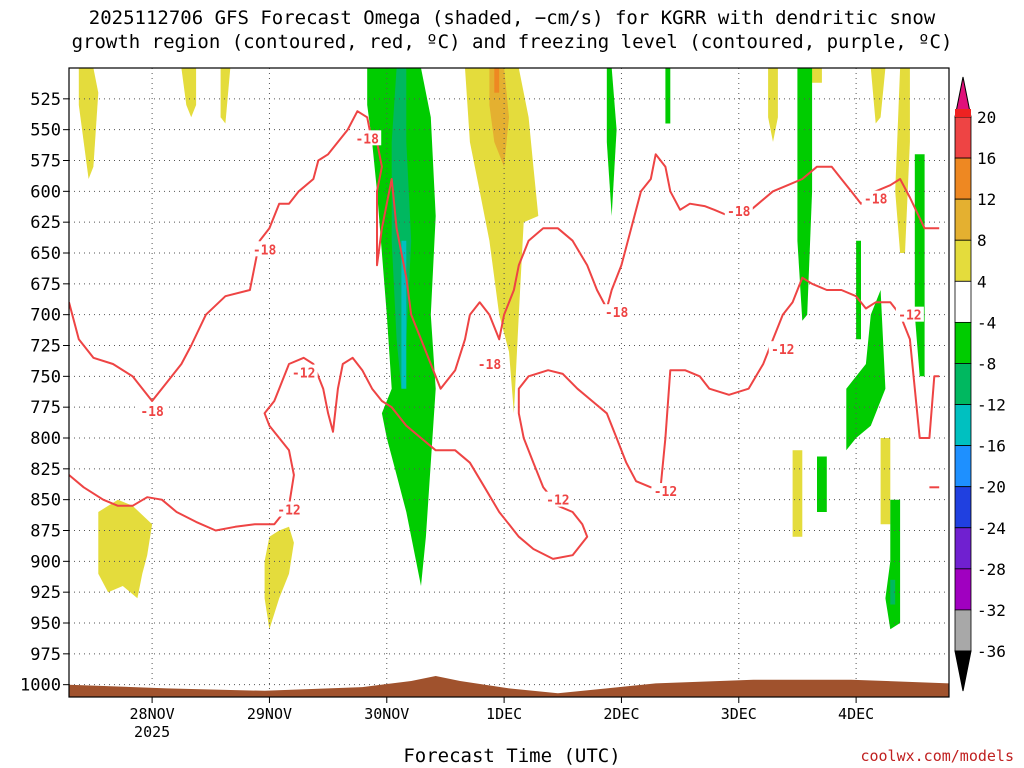 This screenshot has height=768, width=1024. Describe the element at coordinates (856, 714) in the screenshot. I see `x-tick-label-4DEC: 4DEC` at that location.